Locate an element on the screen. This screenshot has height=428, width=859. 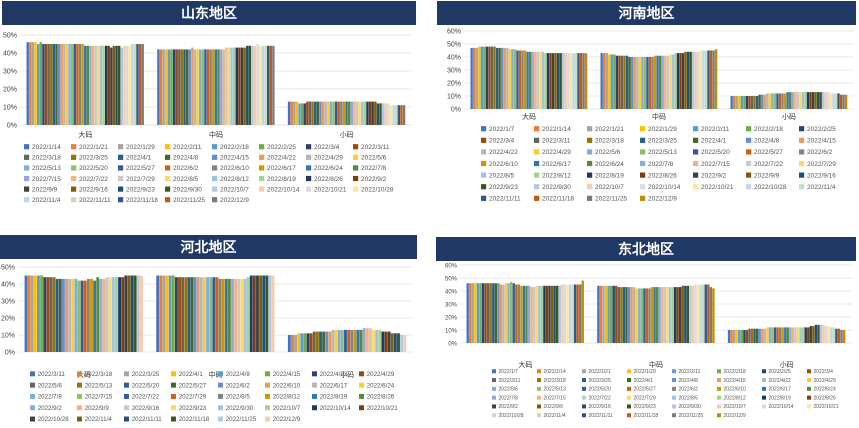
legend-label: 2022/9/30 is located at coordinates (240, 408).